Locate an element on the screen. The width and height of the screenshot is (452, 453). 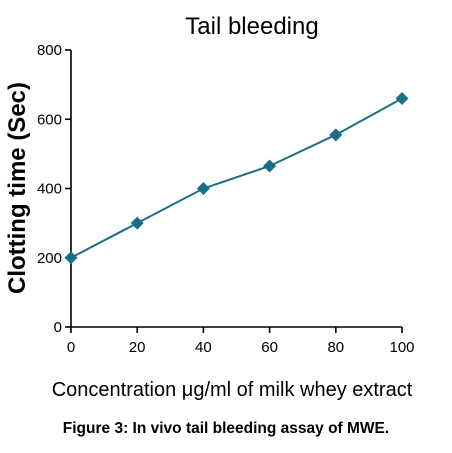
x-ticks: 0 20 40 60 80 100 is located at coordinates (241, 341).